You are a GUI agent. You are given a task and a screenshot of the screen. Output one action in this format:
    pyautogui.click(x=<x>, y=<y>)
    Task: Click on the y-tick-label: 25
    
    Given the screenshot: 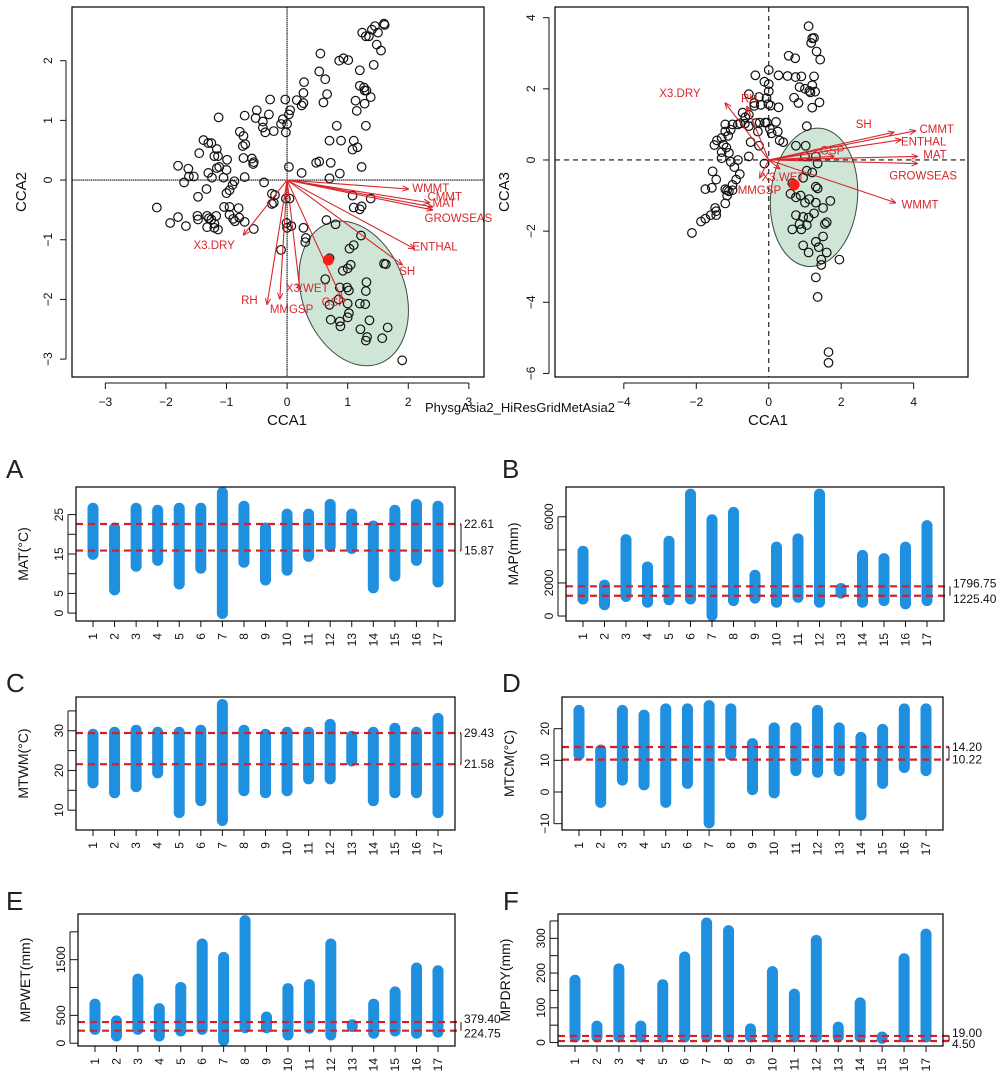 What is the action you would take?
    pyautogui.click(x=59, y=515)
    